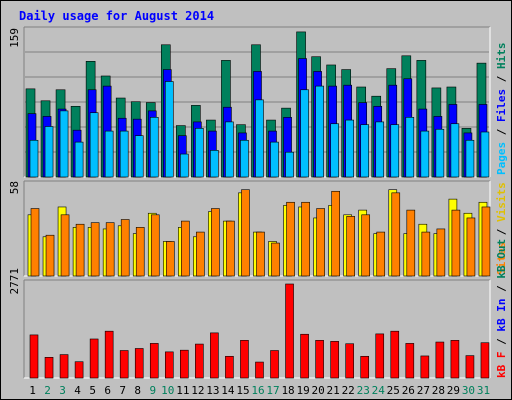 The width and height of the screenshot is (512, 400). I want to click on x-tick-label: 23, so click(363, 390).